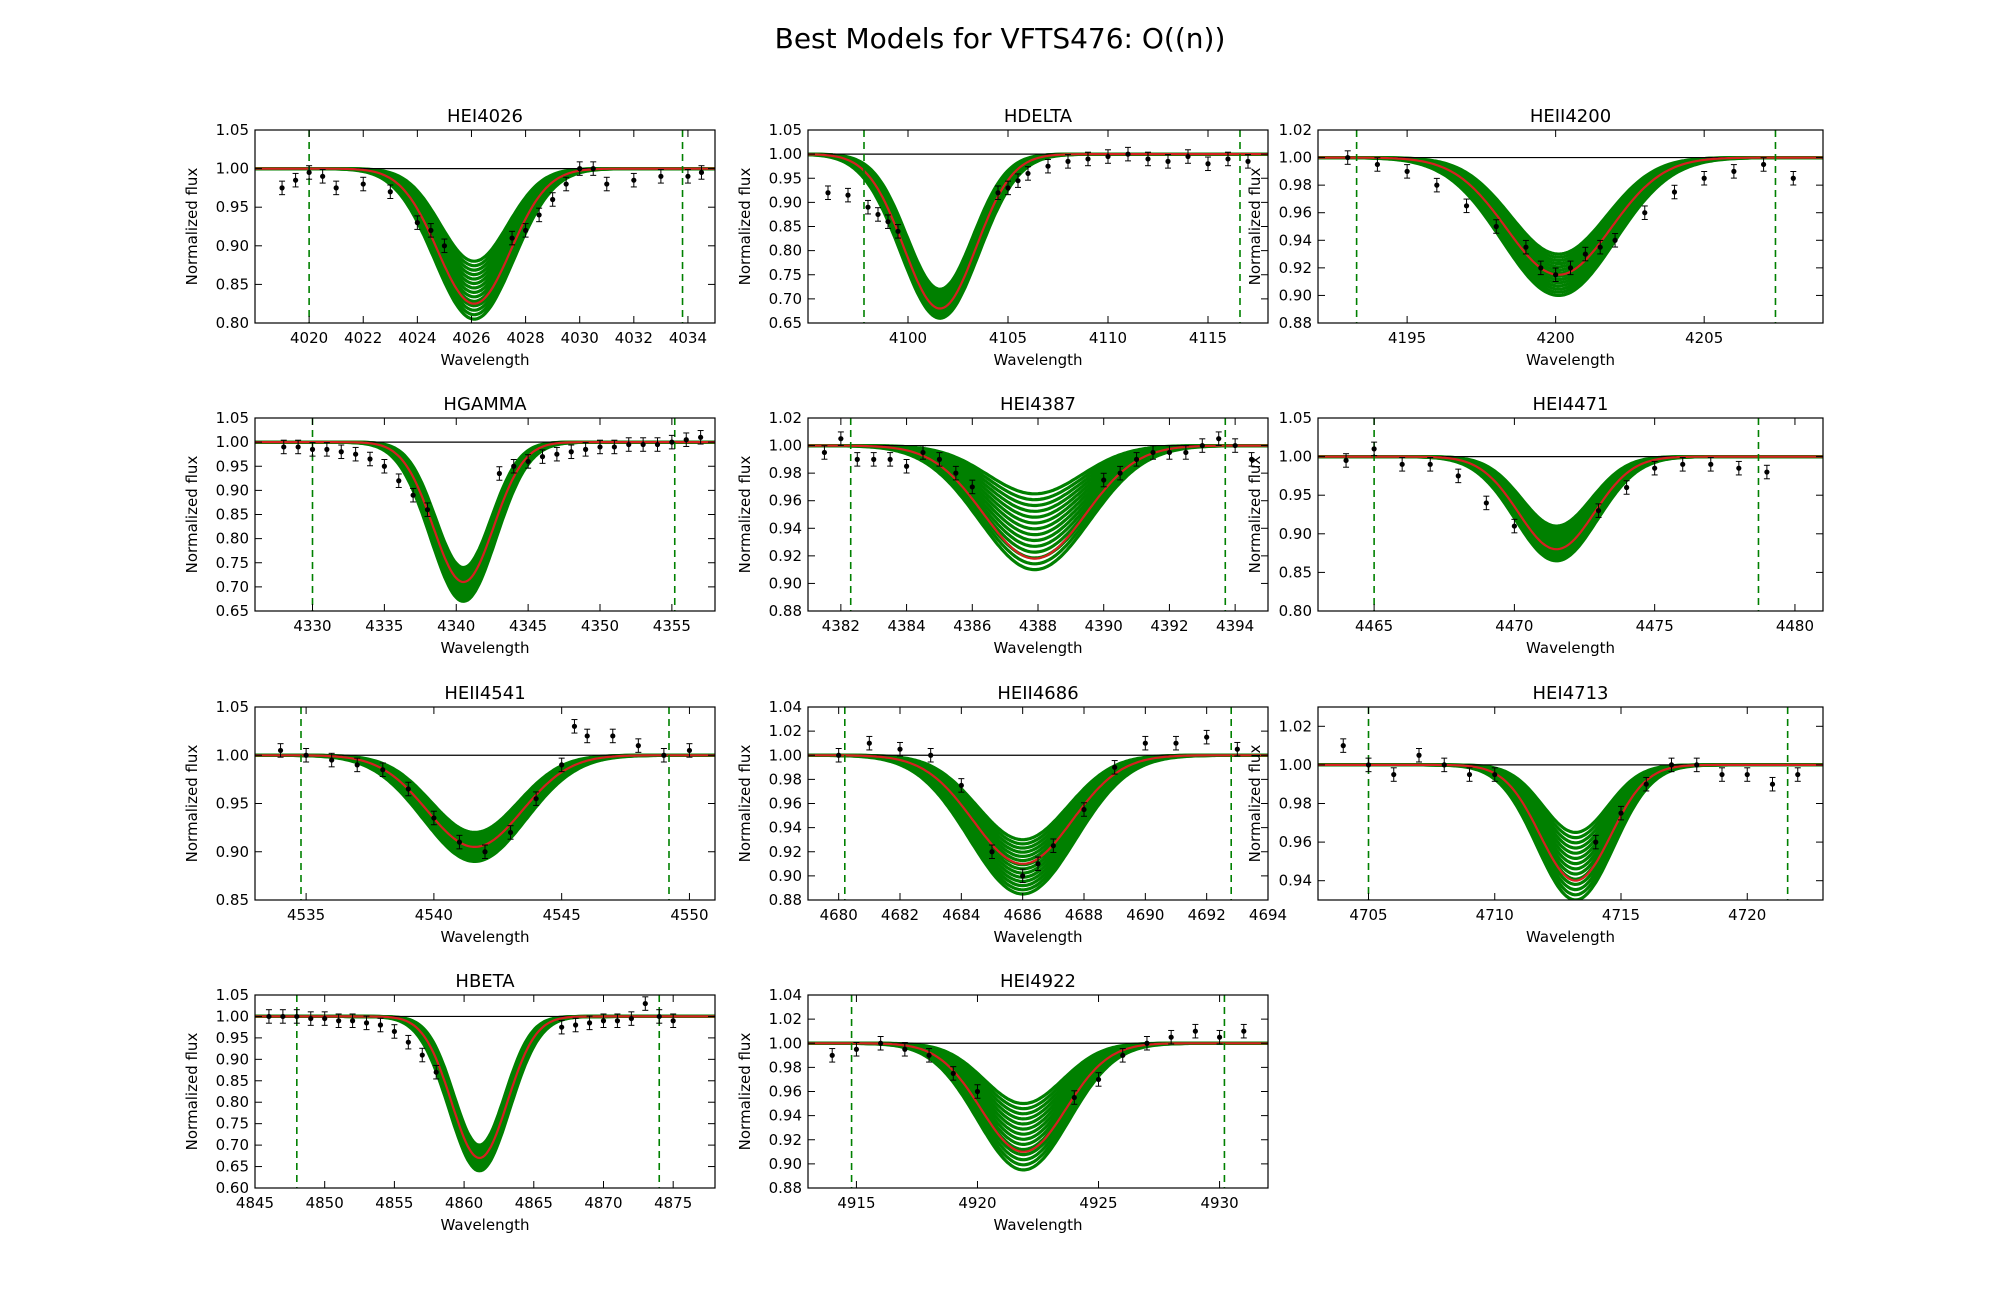 Image resolution: width=2000 pixels, height=1300 pixels. Describe the element at coordinates (1268, 915) in the screenshot. I see `x-tick-label: 4694` at that location.